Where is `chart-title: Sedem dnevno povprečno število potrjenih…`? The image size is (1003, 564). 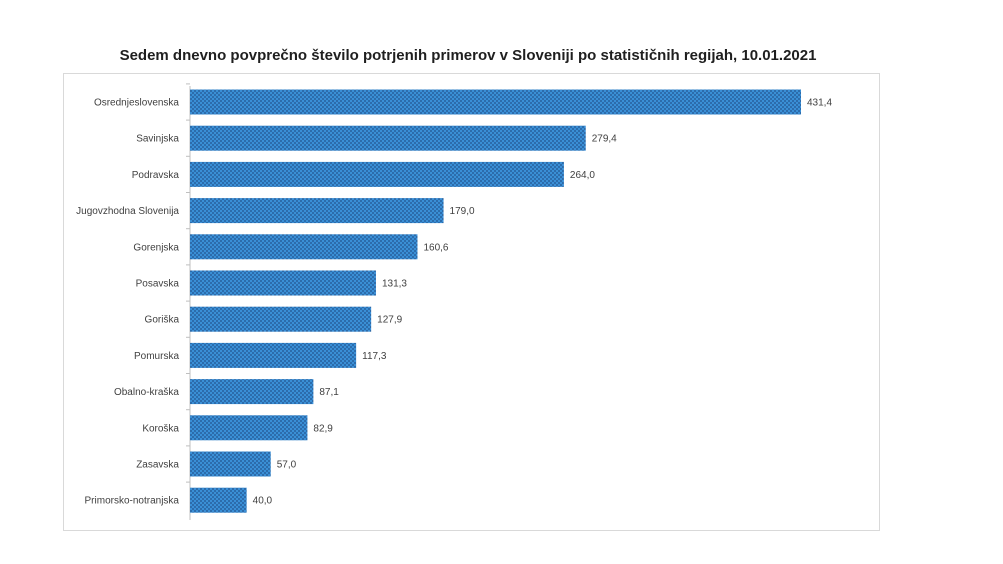 chart-title: Sedem dnevno povprečno število potrjenih… is located at coordinates (468, 55).